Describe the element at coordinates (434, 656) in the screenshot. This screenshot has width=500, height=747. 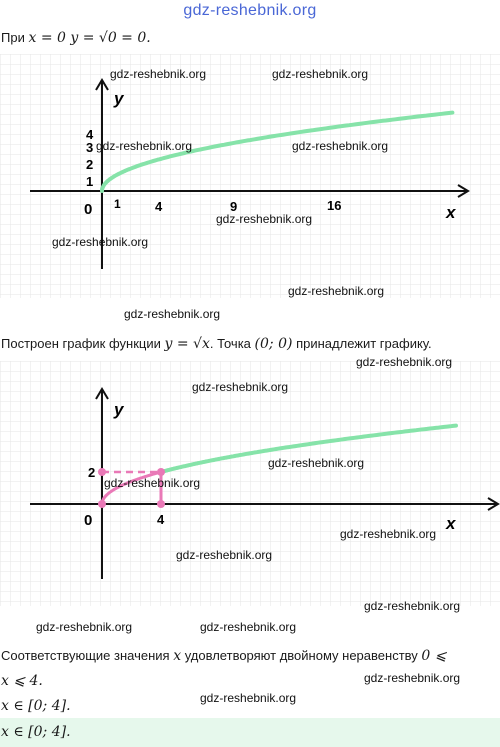
I see `line3-inequality-start: 0 ⩽` at that location.